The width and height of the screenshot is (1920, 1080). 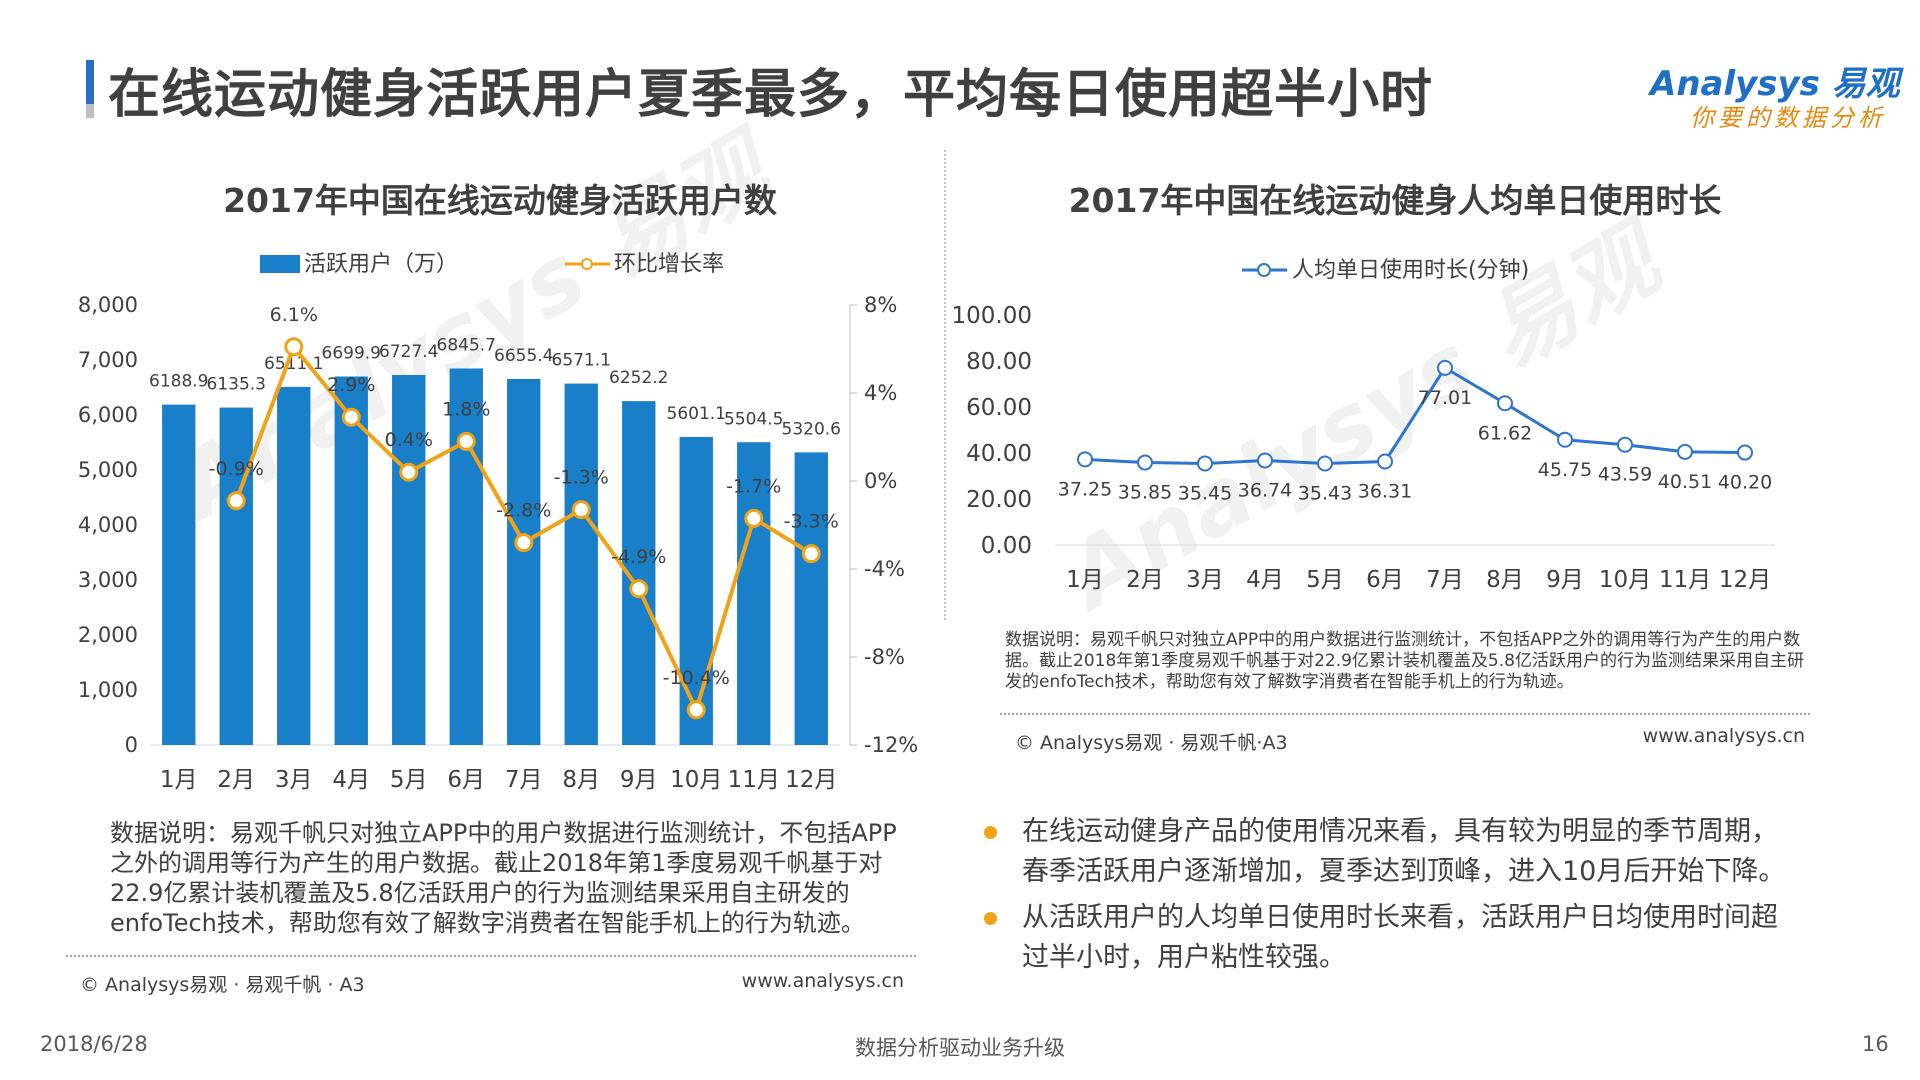 What do you see at coordinates (1405, 714) in the screenshot?
I see `right-dotted-divider` at bounding box center [1405, 714].